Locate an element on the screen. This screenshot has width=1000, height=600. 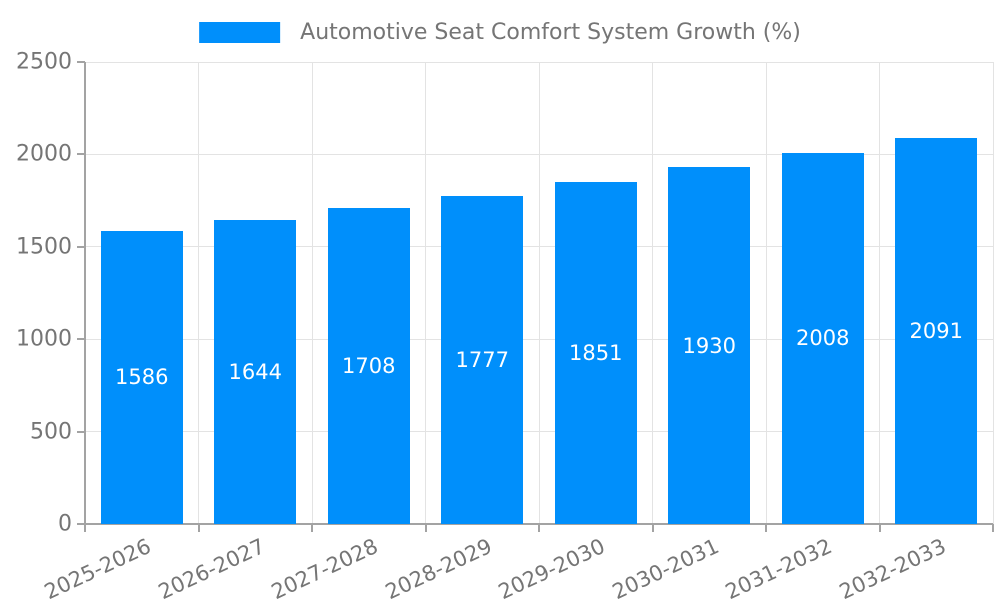
bar-value-label: 1586 is located at coordinates (142, 377).